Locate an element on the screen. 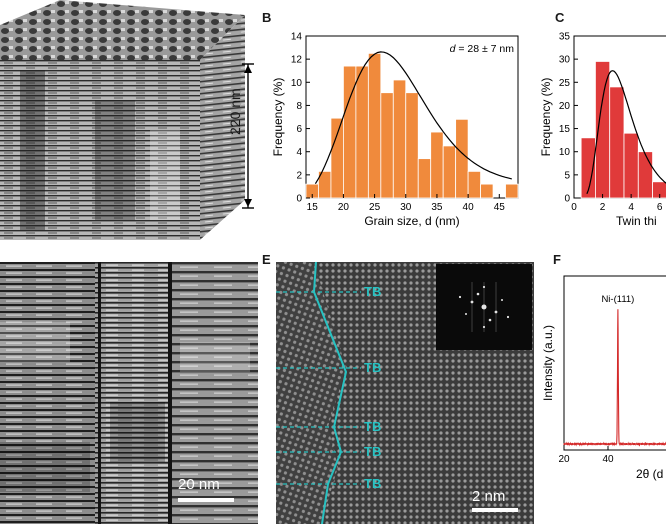 This screenshot has height=529, width=666. y-tick-label: 15 is located at coordinates (565, 129).